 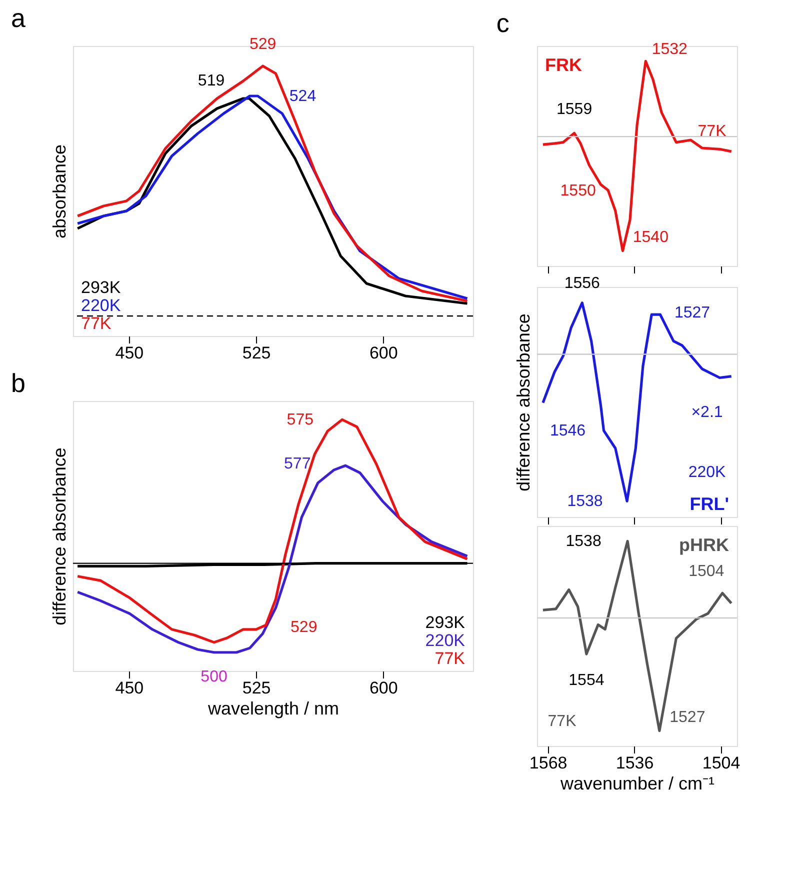 I want to click on annotation: 575, so click(x=300, y=420).